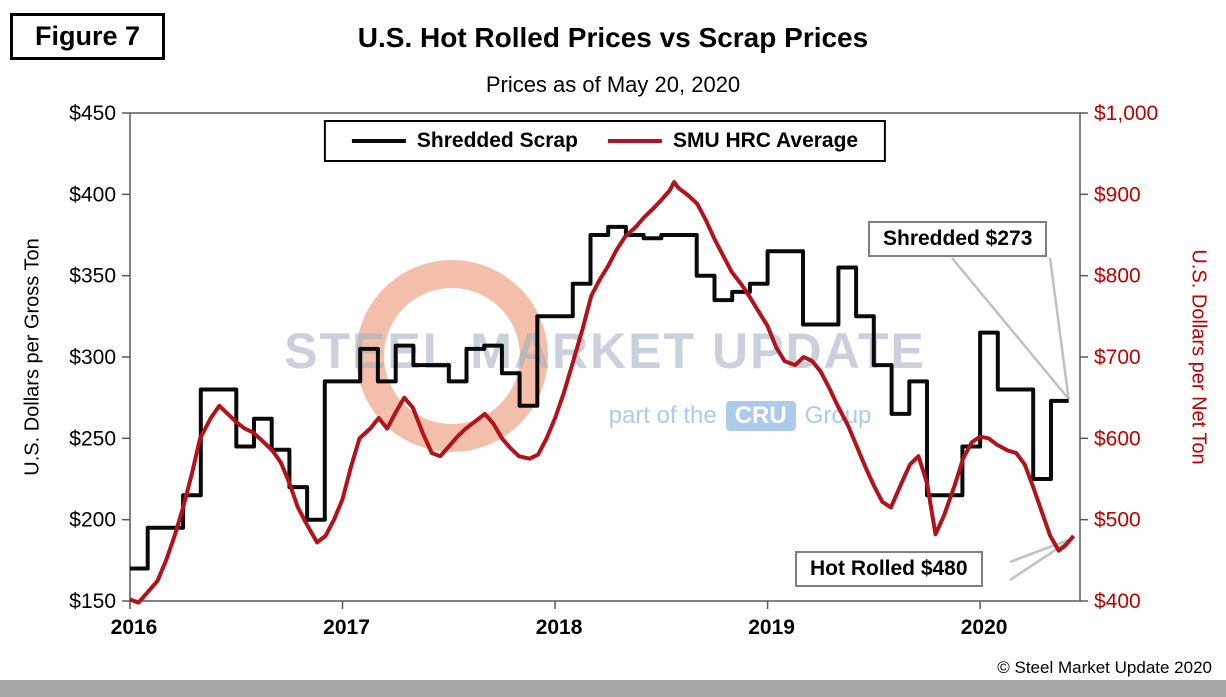 This screenshot has height=697, width=1226. Describe the element at coordinates (605, 416) in the screenshot. I see `watermark-subtext: part of the CRU Group` at that location.